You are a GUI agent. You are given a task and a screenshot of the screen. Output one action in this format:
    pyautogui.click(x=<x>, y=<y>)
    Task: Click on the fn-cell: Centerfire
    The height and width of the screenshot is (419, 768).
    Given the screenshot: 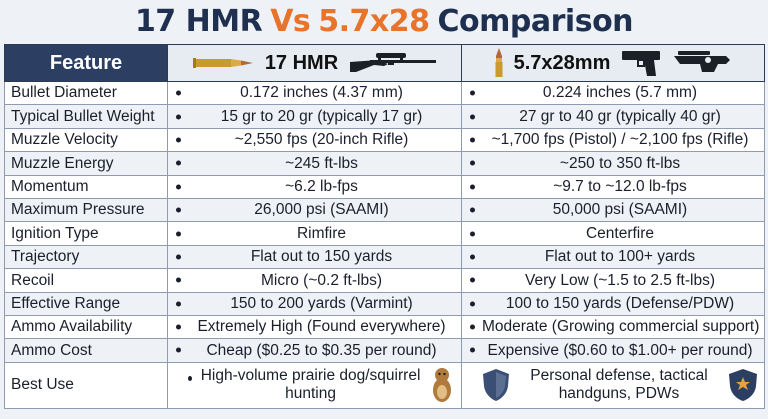 What is the action you would take?
    pyautogui.click(x=613, y=233)
    